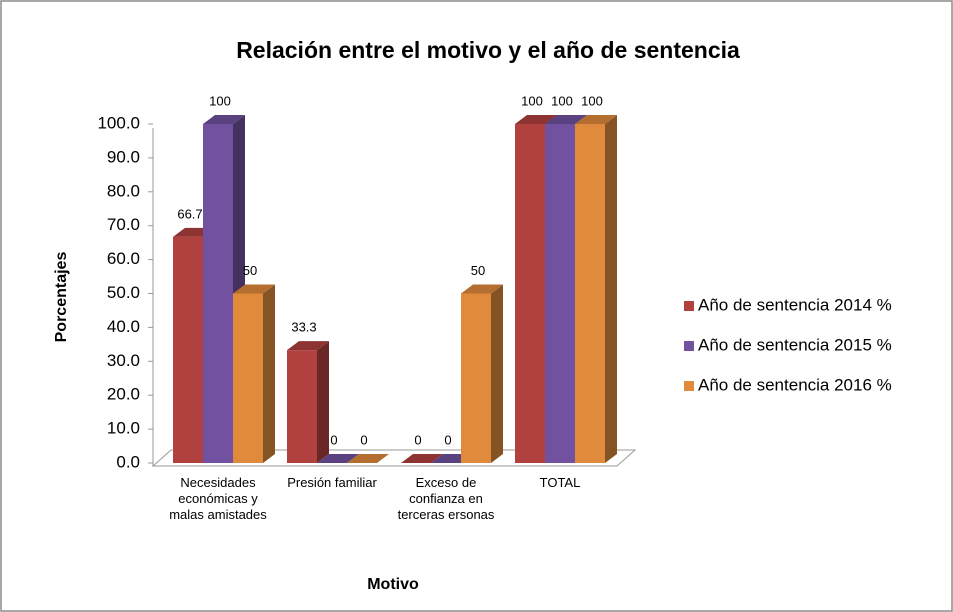  What do you see at coordinates (123, 258) in the screenshot?
I see `y-tick-label: 60.0` at bounding box center [123, 258].